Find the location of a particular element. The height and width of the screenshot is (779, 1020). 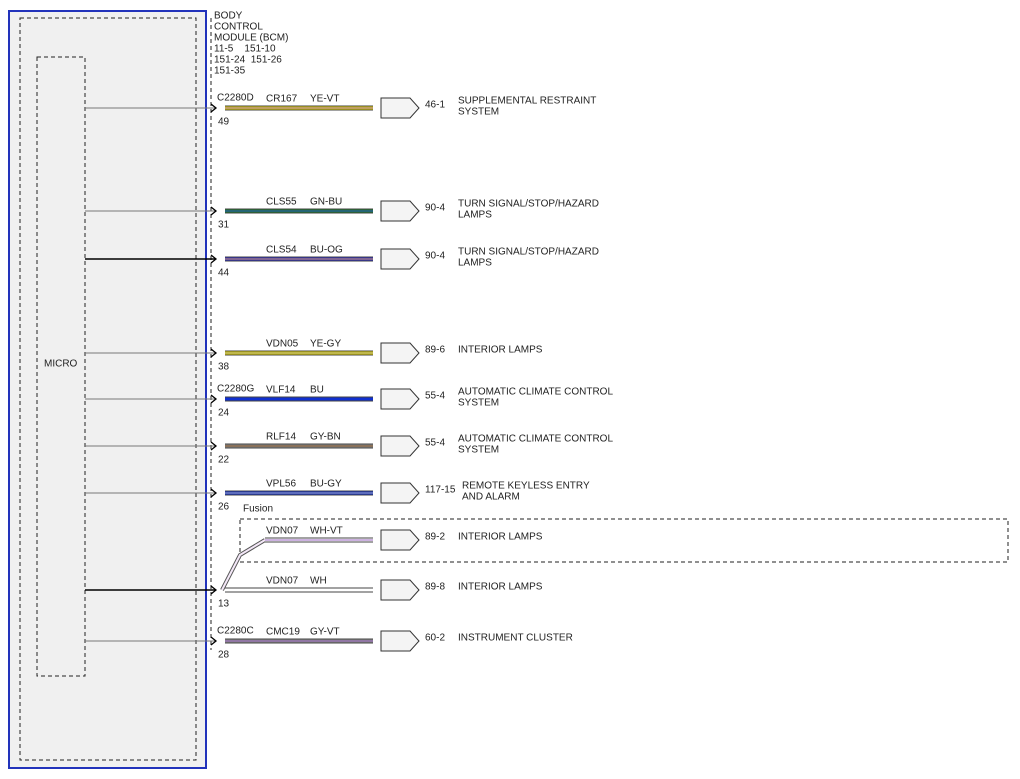

micro-box is located at coordinates (61, 366).